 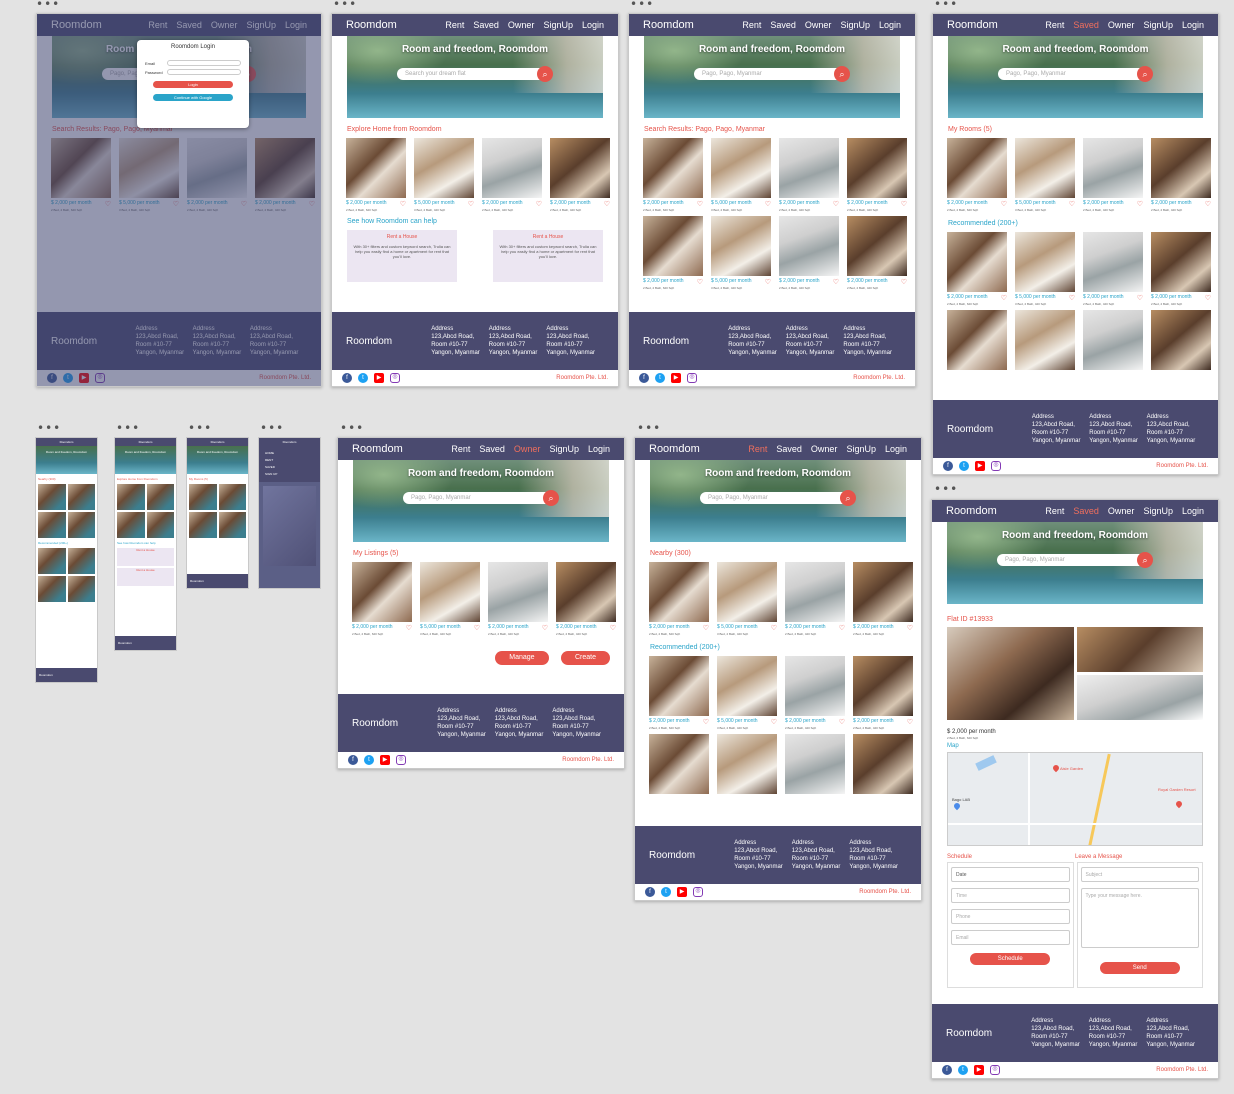 What do you see at coordinates (204, 63) in the screenshot?
I see `email-field` at bounding box center [204, 63].